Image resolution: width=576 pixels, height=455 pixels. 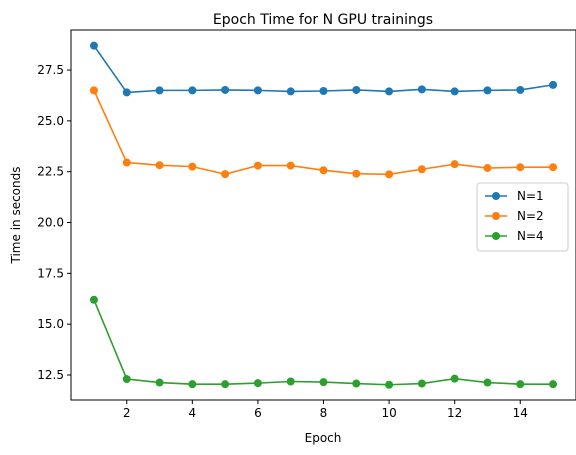 What do you see at coordinates (530, 216) in the screenshot?
I see `legend-label: N=2` at bounding box center [530, 216].